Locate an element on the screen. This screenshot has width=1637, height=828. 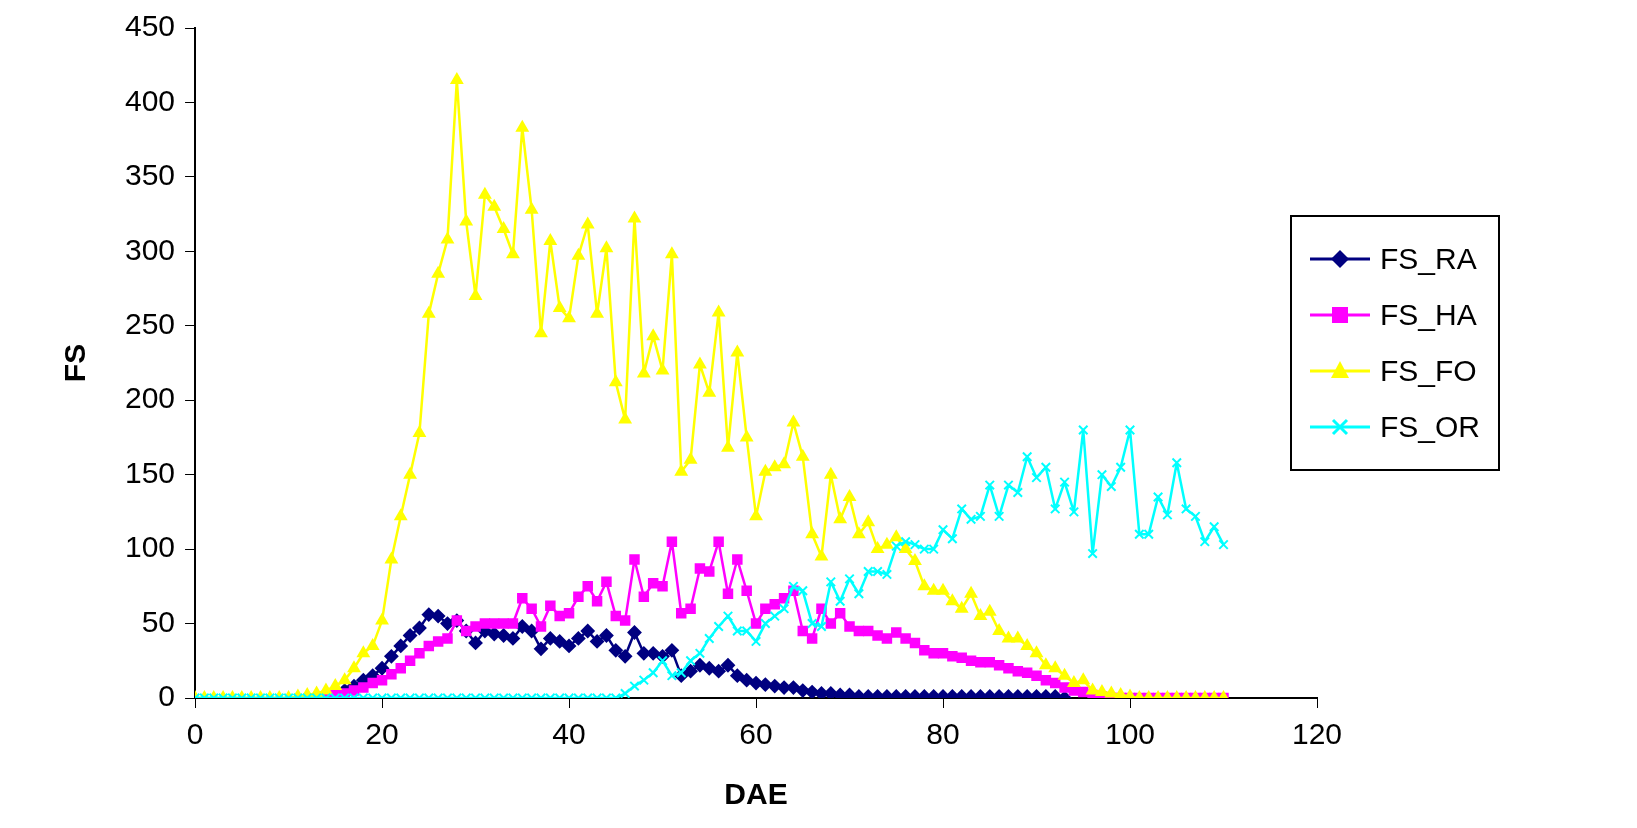
x-tick-label: 60 is located at coordinates (756, 734).